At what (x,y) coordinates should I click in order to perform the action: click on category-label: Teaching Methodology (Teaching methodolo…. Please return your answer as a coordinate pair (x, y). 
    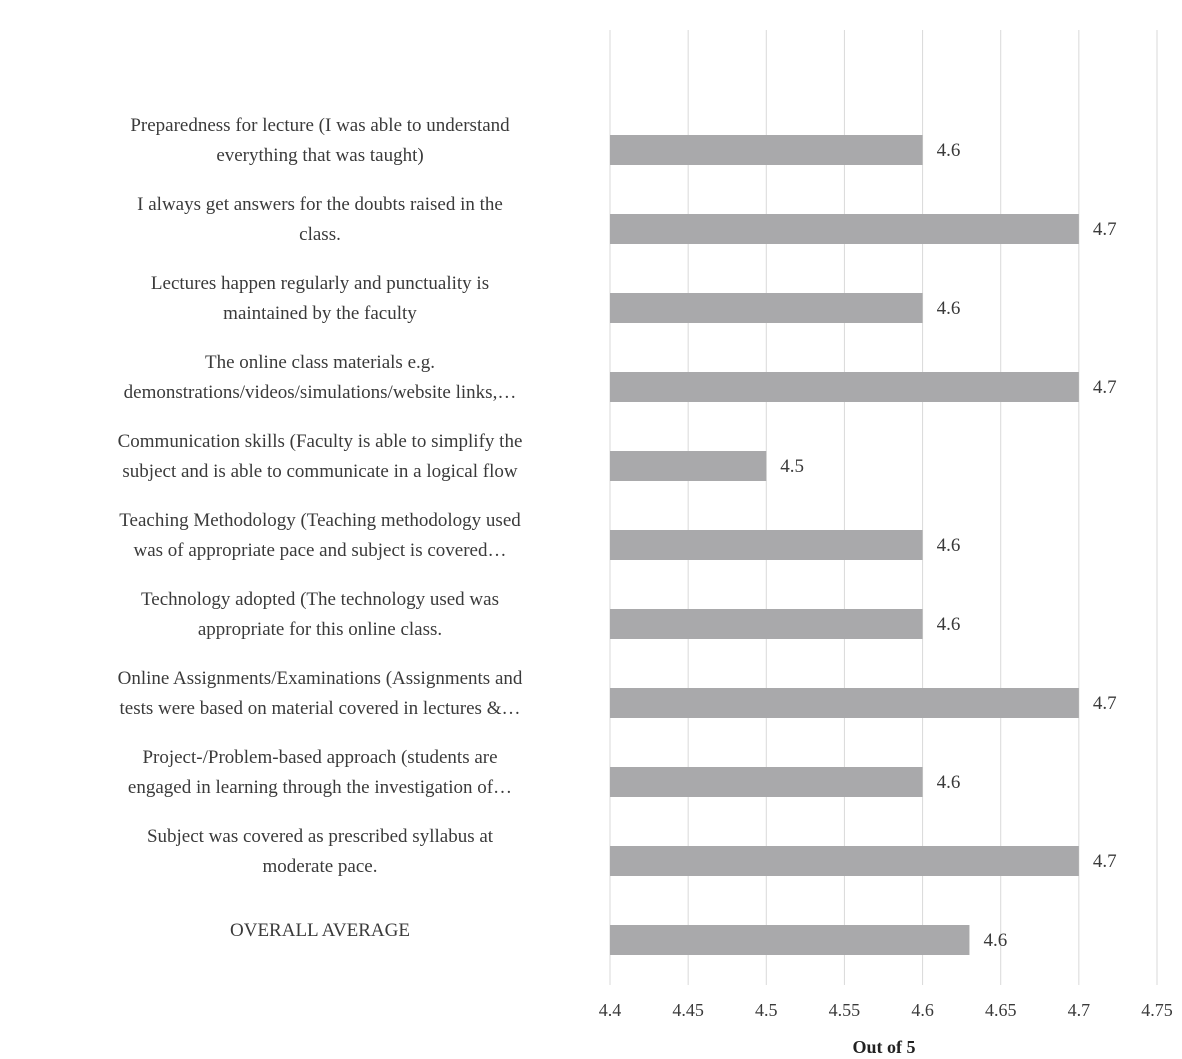
    Looking at the image, I should click on (320, 520).